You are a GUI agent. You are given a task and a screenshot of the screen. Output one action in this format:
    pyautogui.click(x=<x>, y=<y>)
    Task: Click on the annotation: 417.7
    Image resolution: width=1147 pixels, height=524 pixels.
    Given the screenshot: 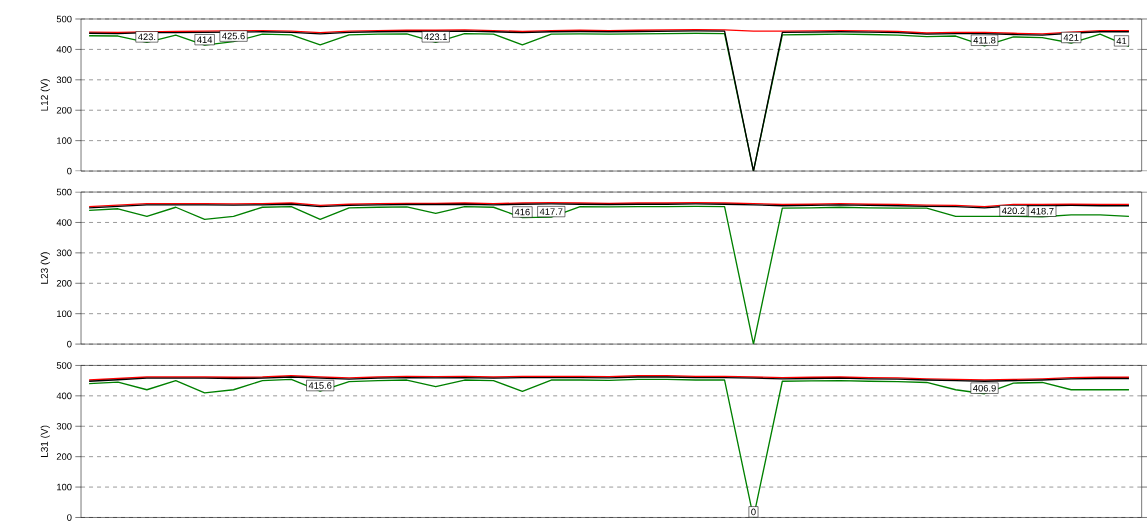 What is the action you would take?
    pyautogui.click(x=551, y=211)
    